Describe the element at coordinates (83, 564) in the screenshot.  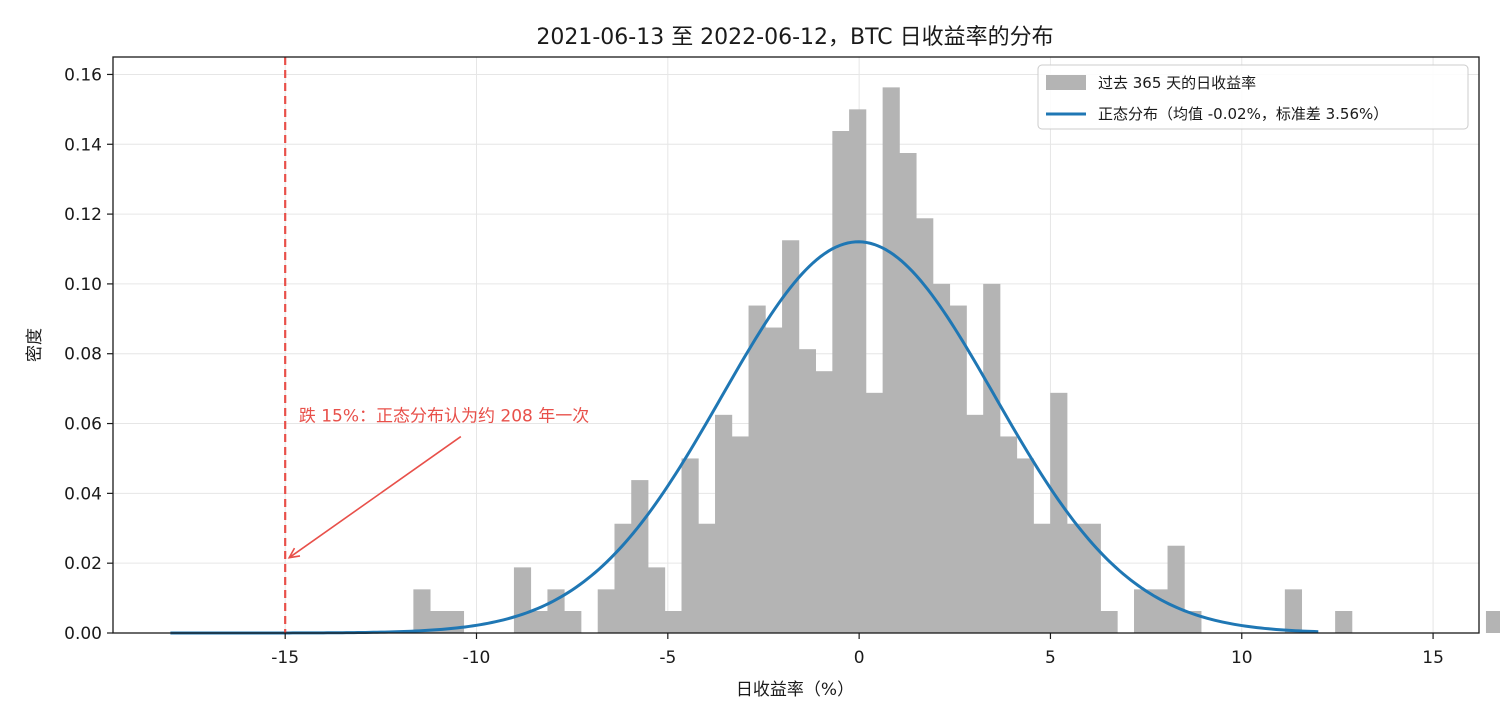
I see `y-tick-label: 0.02` at that location.